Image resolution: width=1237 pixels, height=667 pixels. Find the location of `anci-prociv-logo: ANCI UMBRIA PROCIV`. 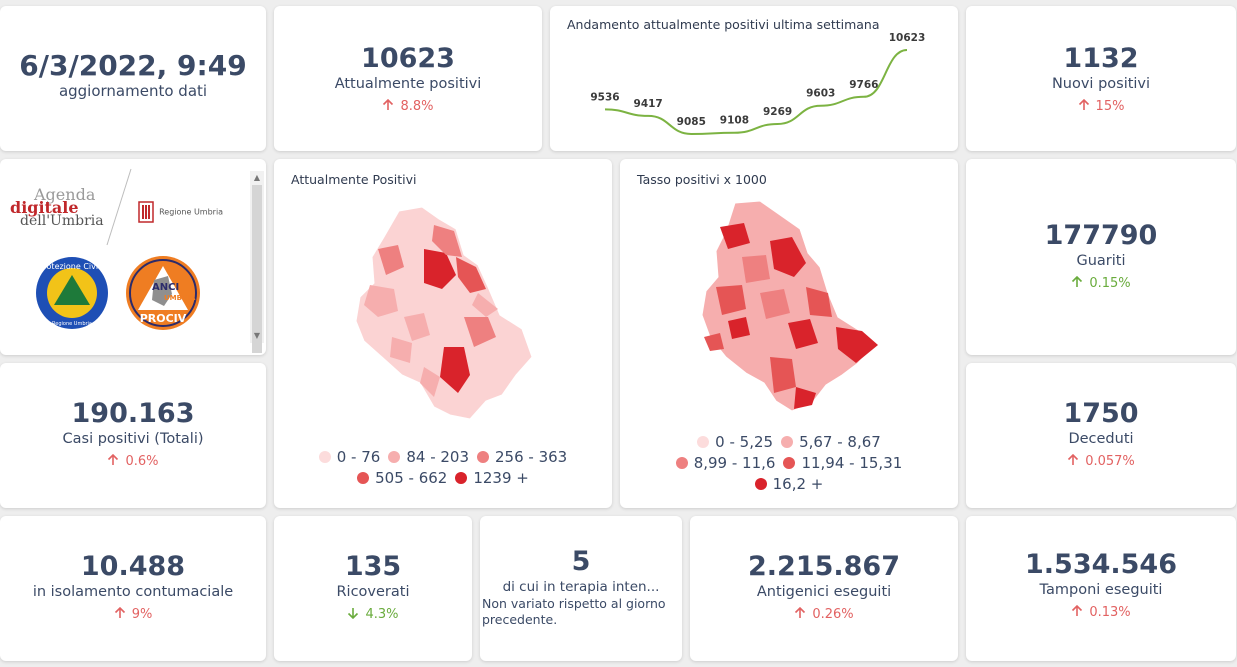

anci-prociv-logo: ANCI UMBRIA PROCIV is located at coordinates (163, 293).